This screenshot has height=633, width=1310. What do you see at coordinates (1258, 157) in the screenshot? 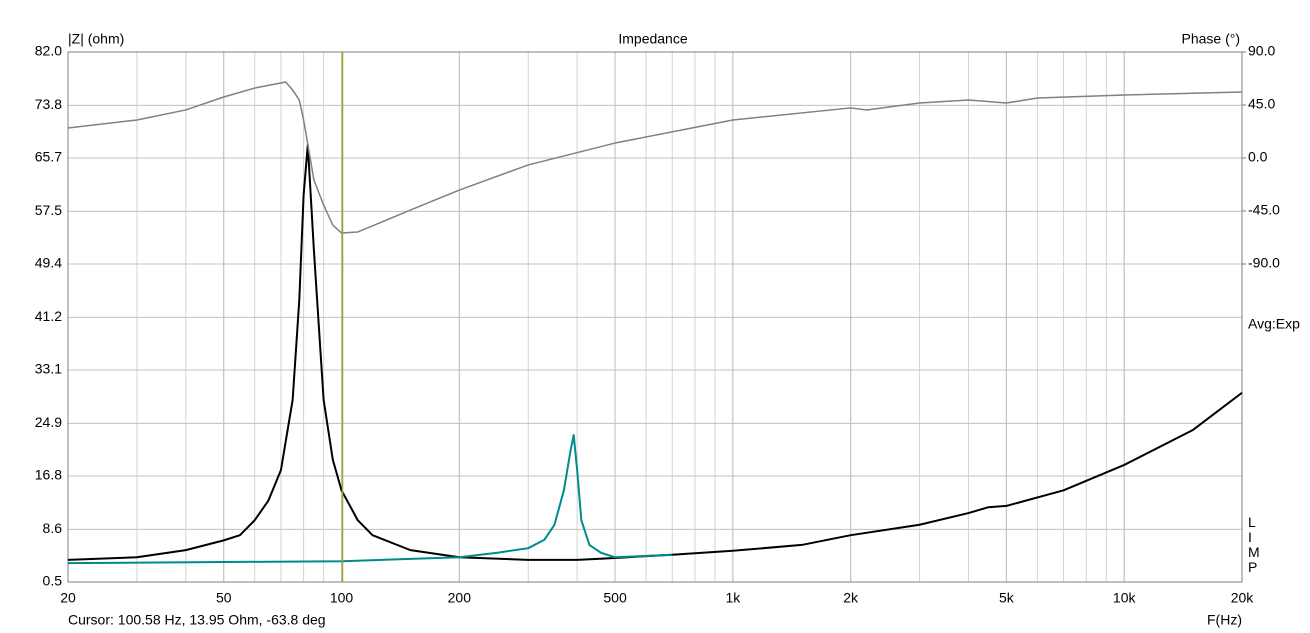
I see `y2-tick-label: 0.0` at bounding box center [1258, 157].